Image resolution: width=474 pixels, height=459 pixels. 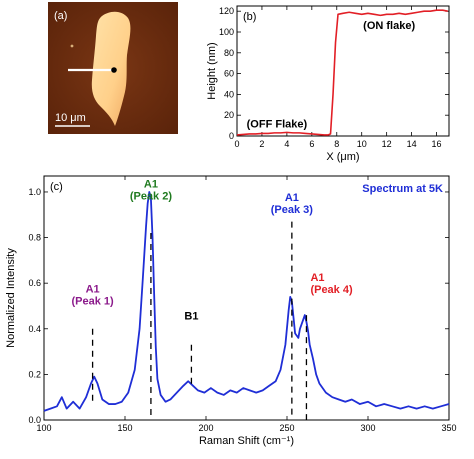 I want to click on y-axis-label: Height (nm), so click(x=212, y=70).